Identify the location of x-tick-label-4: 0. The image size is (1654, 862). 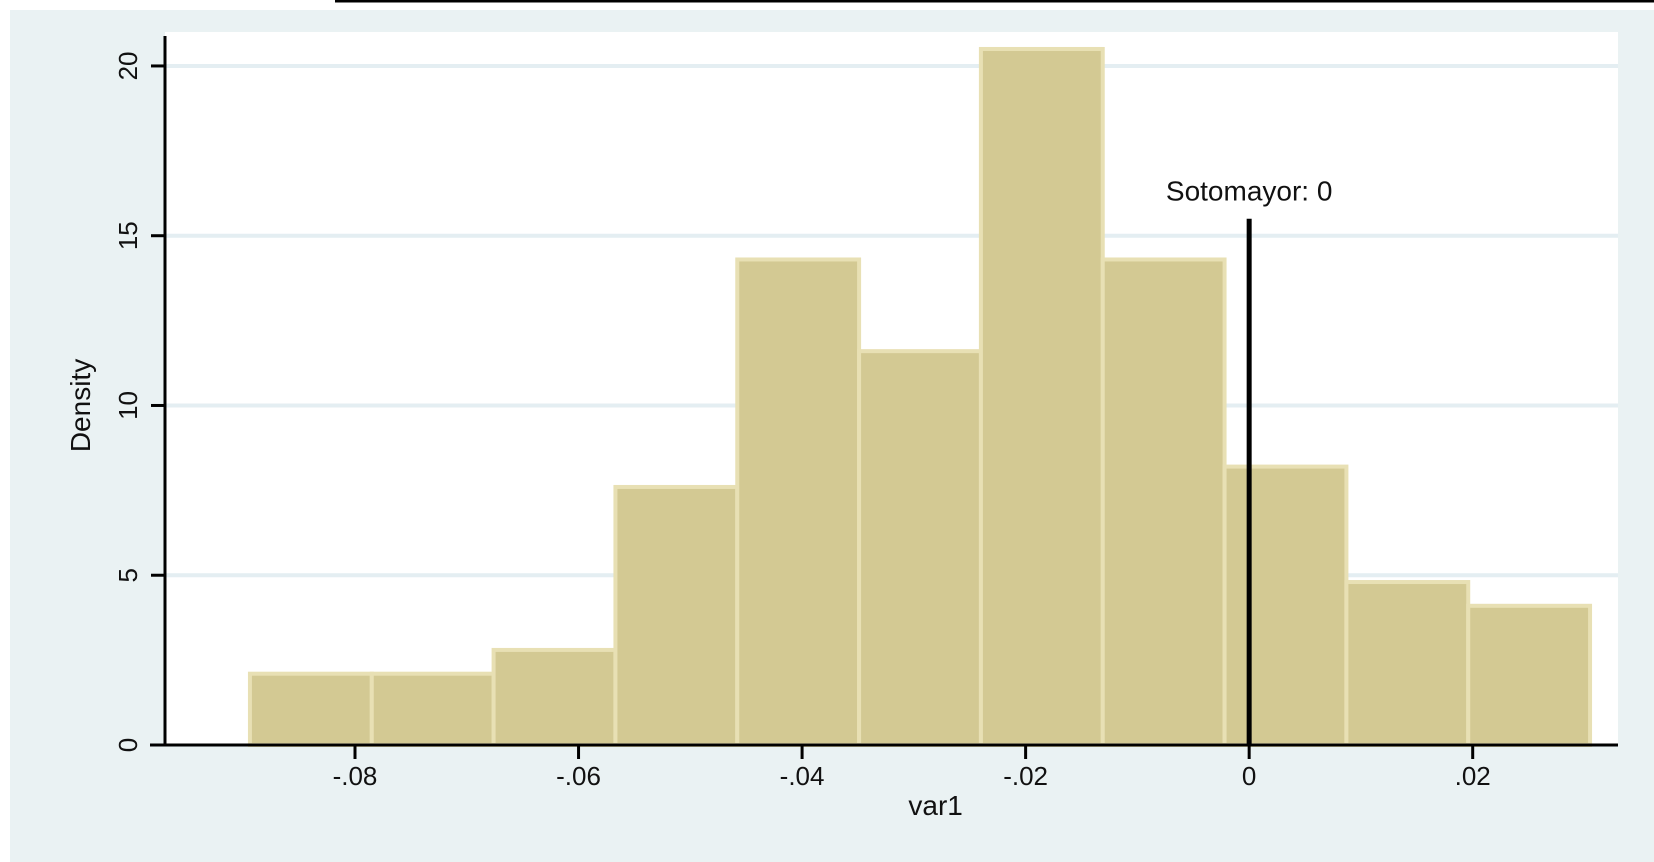
(1249, 776).